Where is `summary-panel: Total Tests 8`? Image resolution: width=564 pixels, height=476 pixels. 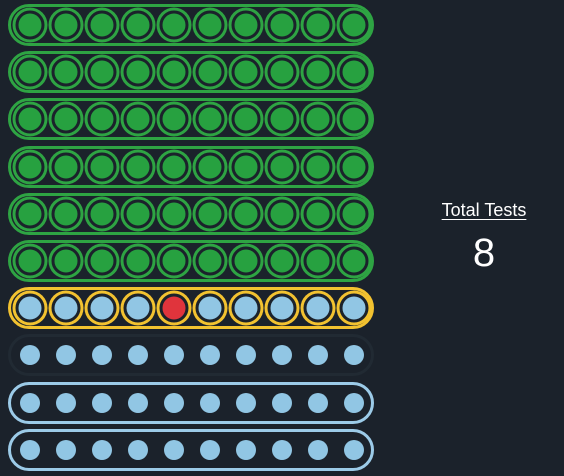 summary-panel: Total Tests 8 is located at coordinates (474, 238).